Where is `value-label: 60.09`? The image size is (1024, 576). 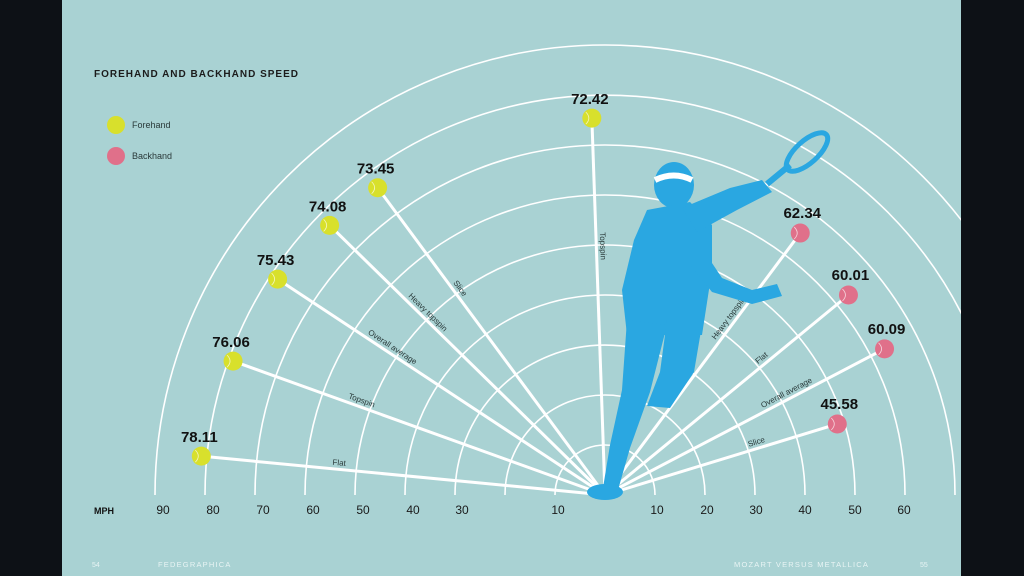 value-label: 60.09 is located at coordinates (887, 329).